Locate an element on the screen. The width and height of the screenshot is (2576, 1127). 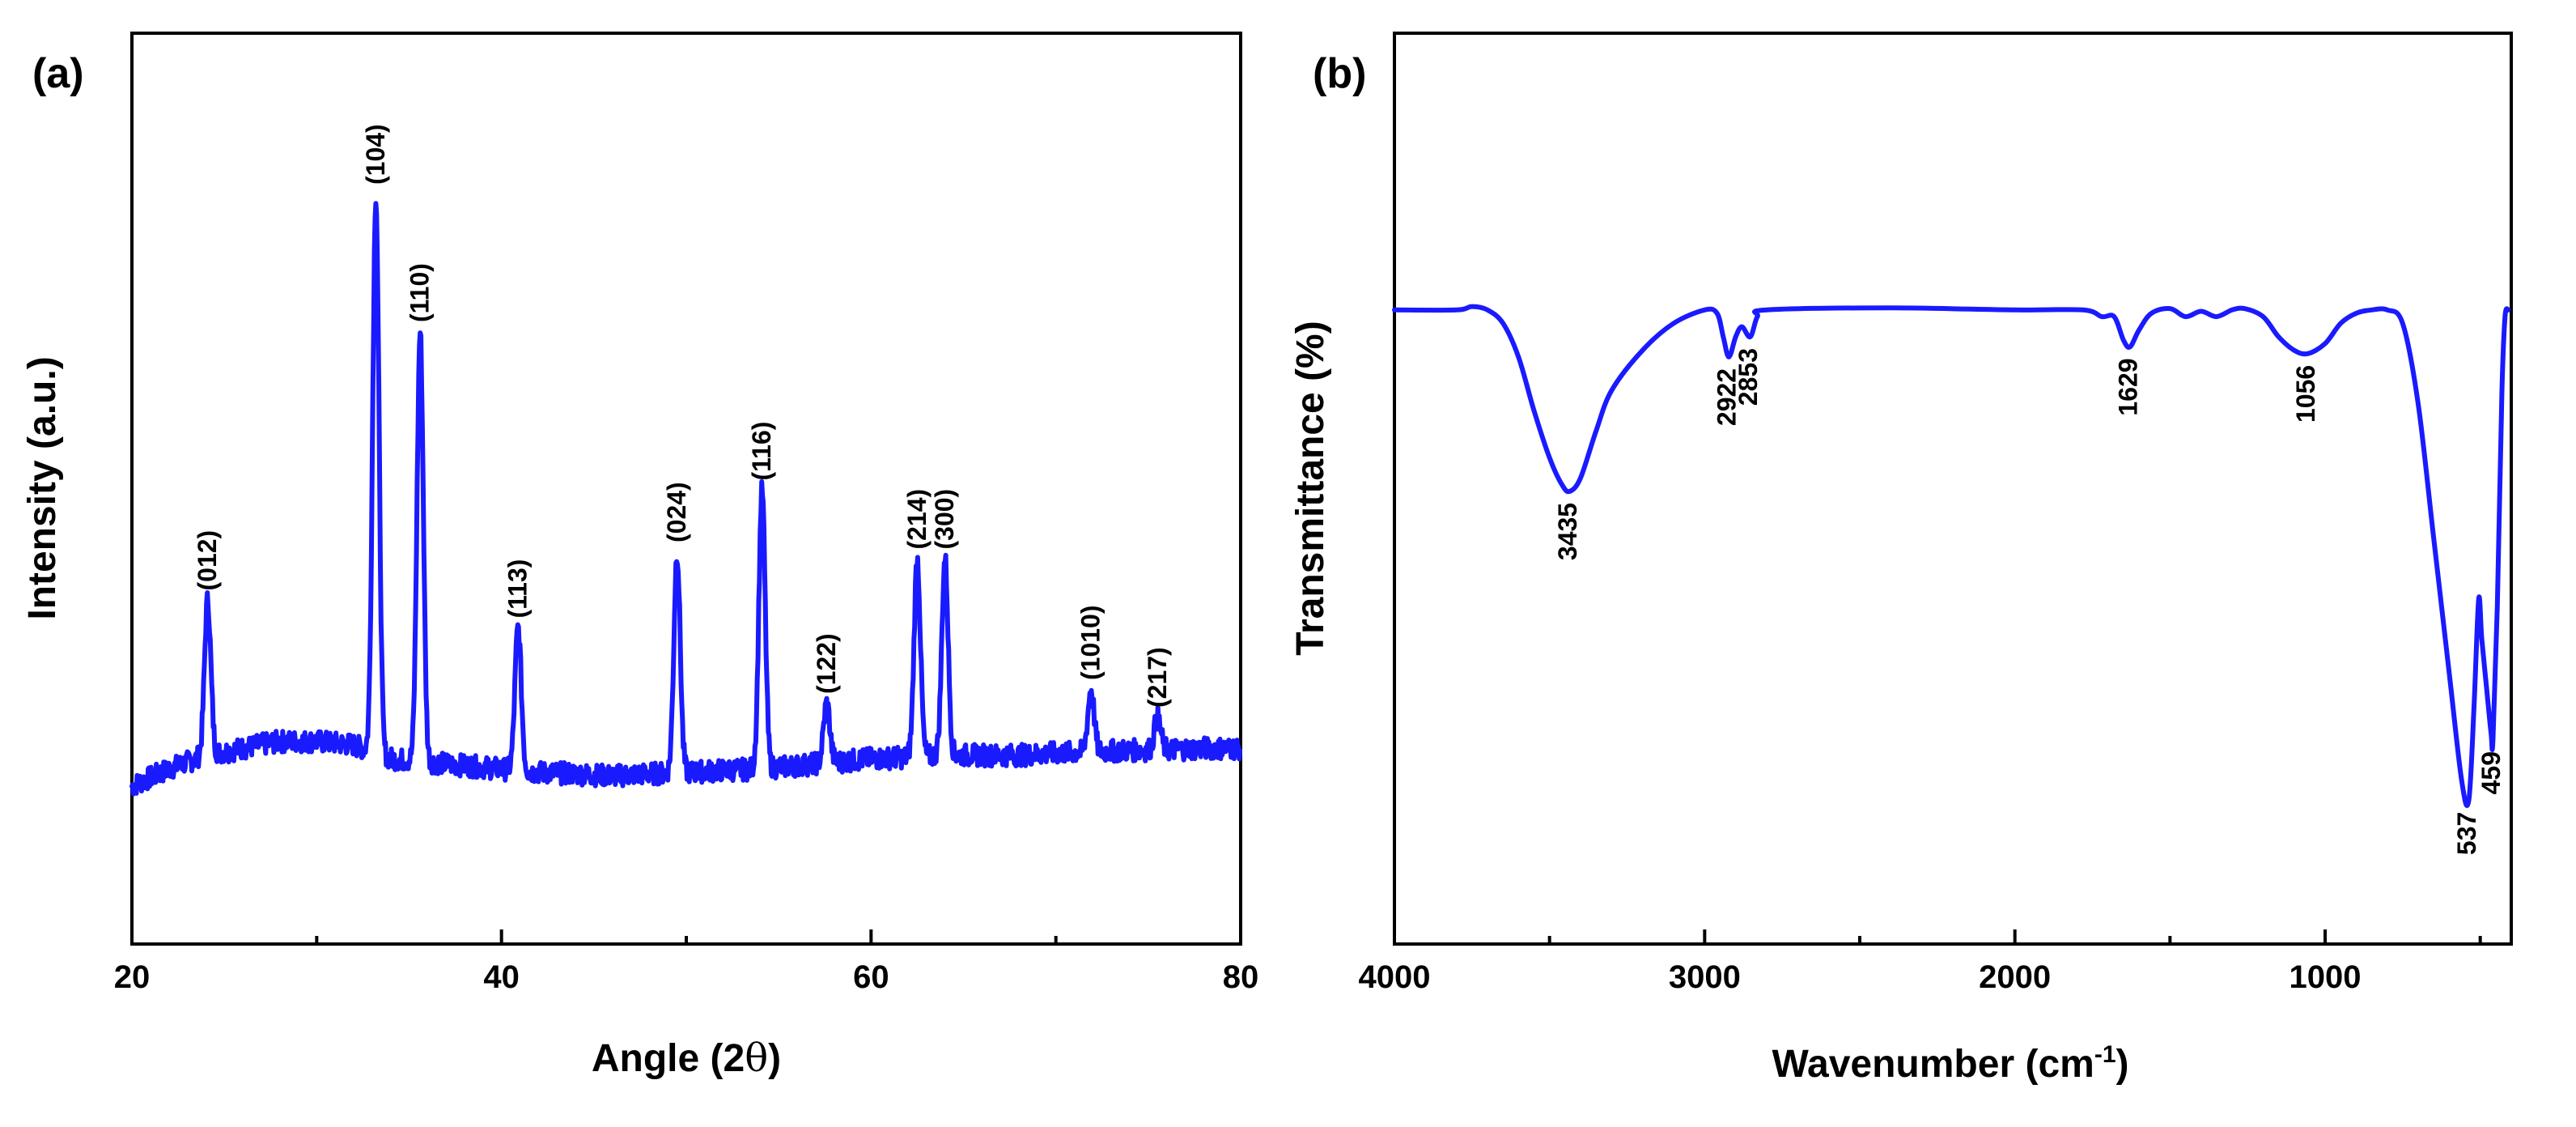
panel-b-band-label: 1629 is located at coordinates (2127, 386).